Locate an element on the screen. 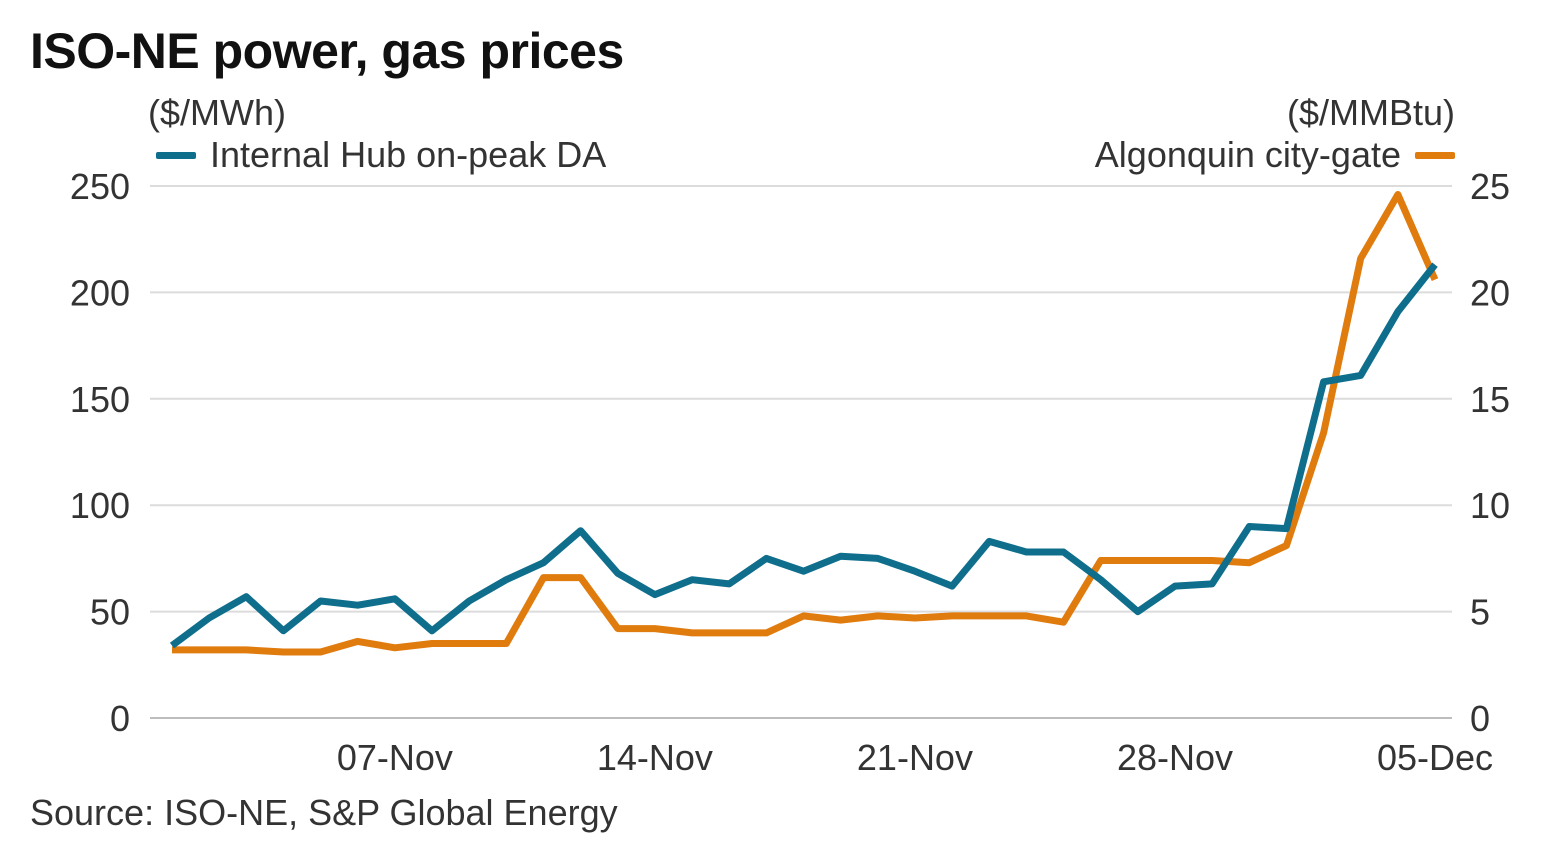 The height and width of the screenshot is (863, 1547). right-axis-tick-label: 25 is located at coordinates (1490, 186).